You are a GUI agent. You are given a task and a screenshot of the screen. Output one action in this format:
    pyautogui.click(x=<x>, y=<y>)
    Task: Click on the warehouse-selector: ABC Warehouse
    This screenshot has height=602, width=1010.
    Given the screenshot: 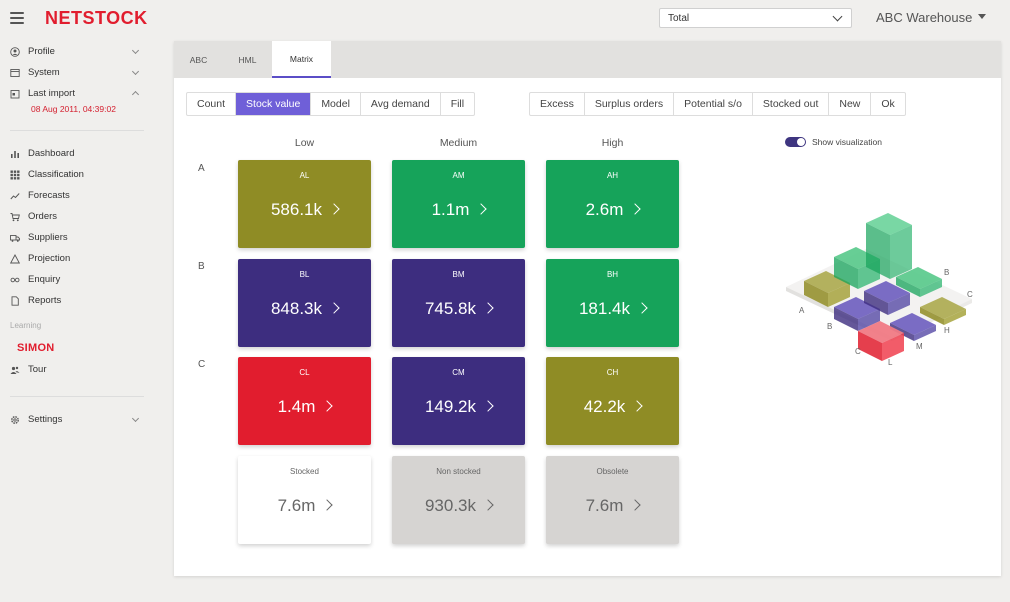 What is the action you would take?
    pyautogui.click(x=931, y=17)
    